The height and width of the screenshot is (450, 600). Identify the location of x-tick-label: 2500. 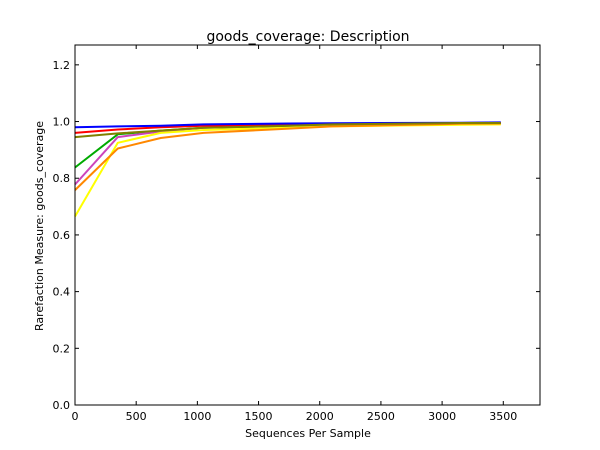
(381, 416).